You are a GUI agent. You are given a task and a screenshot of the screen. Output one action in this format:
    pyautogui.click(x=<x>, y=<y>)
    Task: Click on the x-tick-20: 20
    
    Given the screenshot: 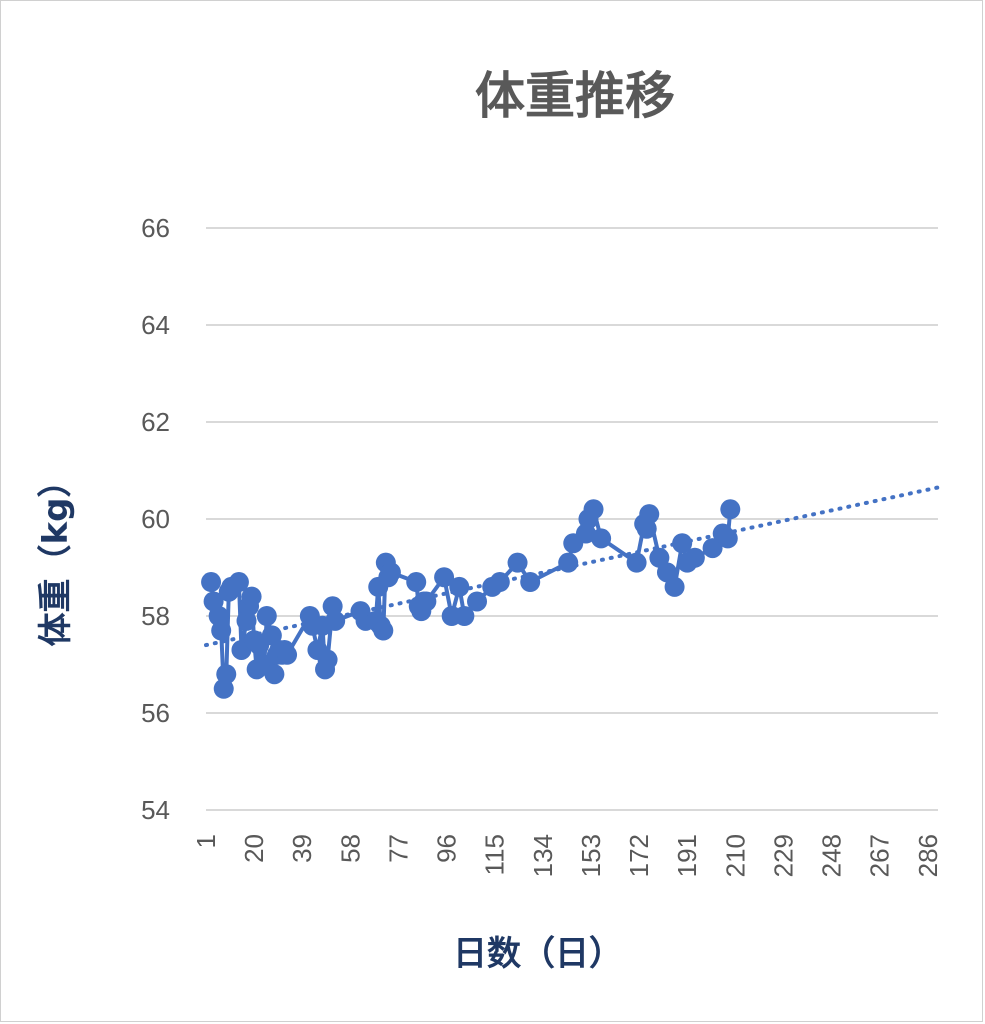 What is the action you would take?
    pyautogui.click(x=254, y=848)
    